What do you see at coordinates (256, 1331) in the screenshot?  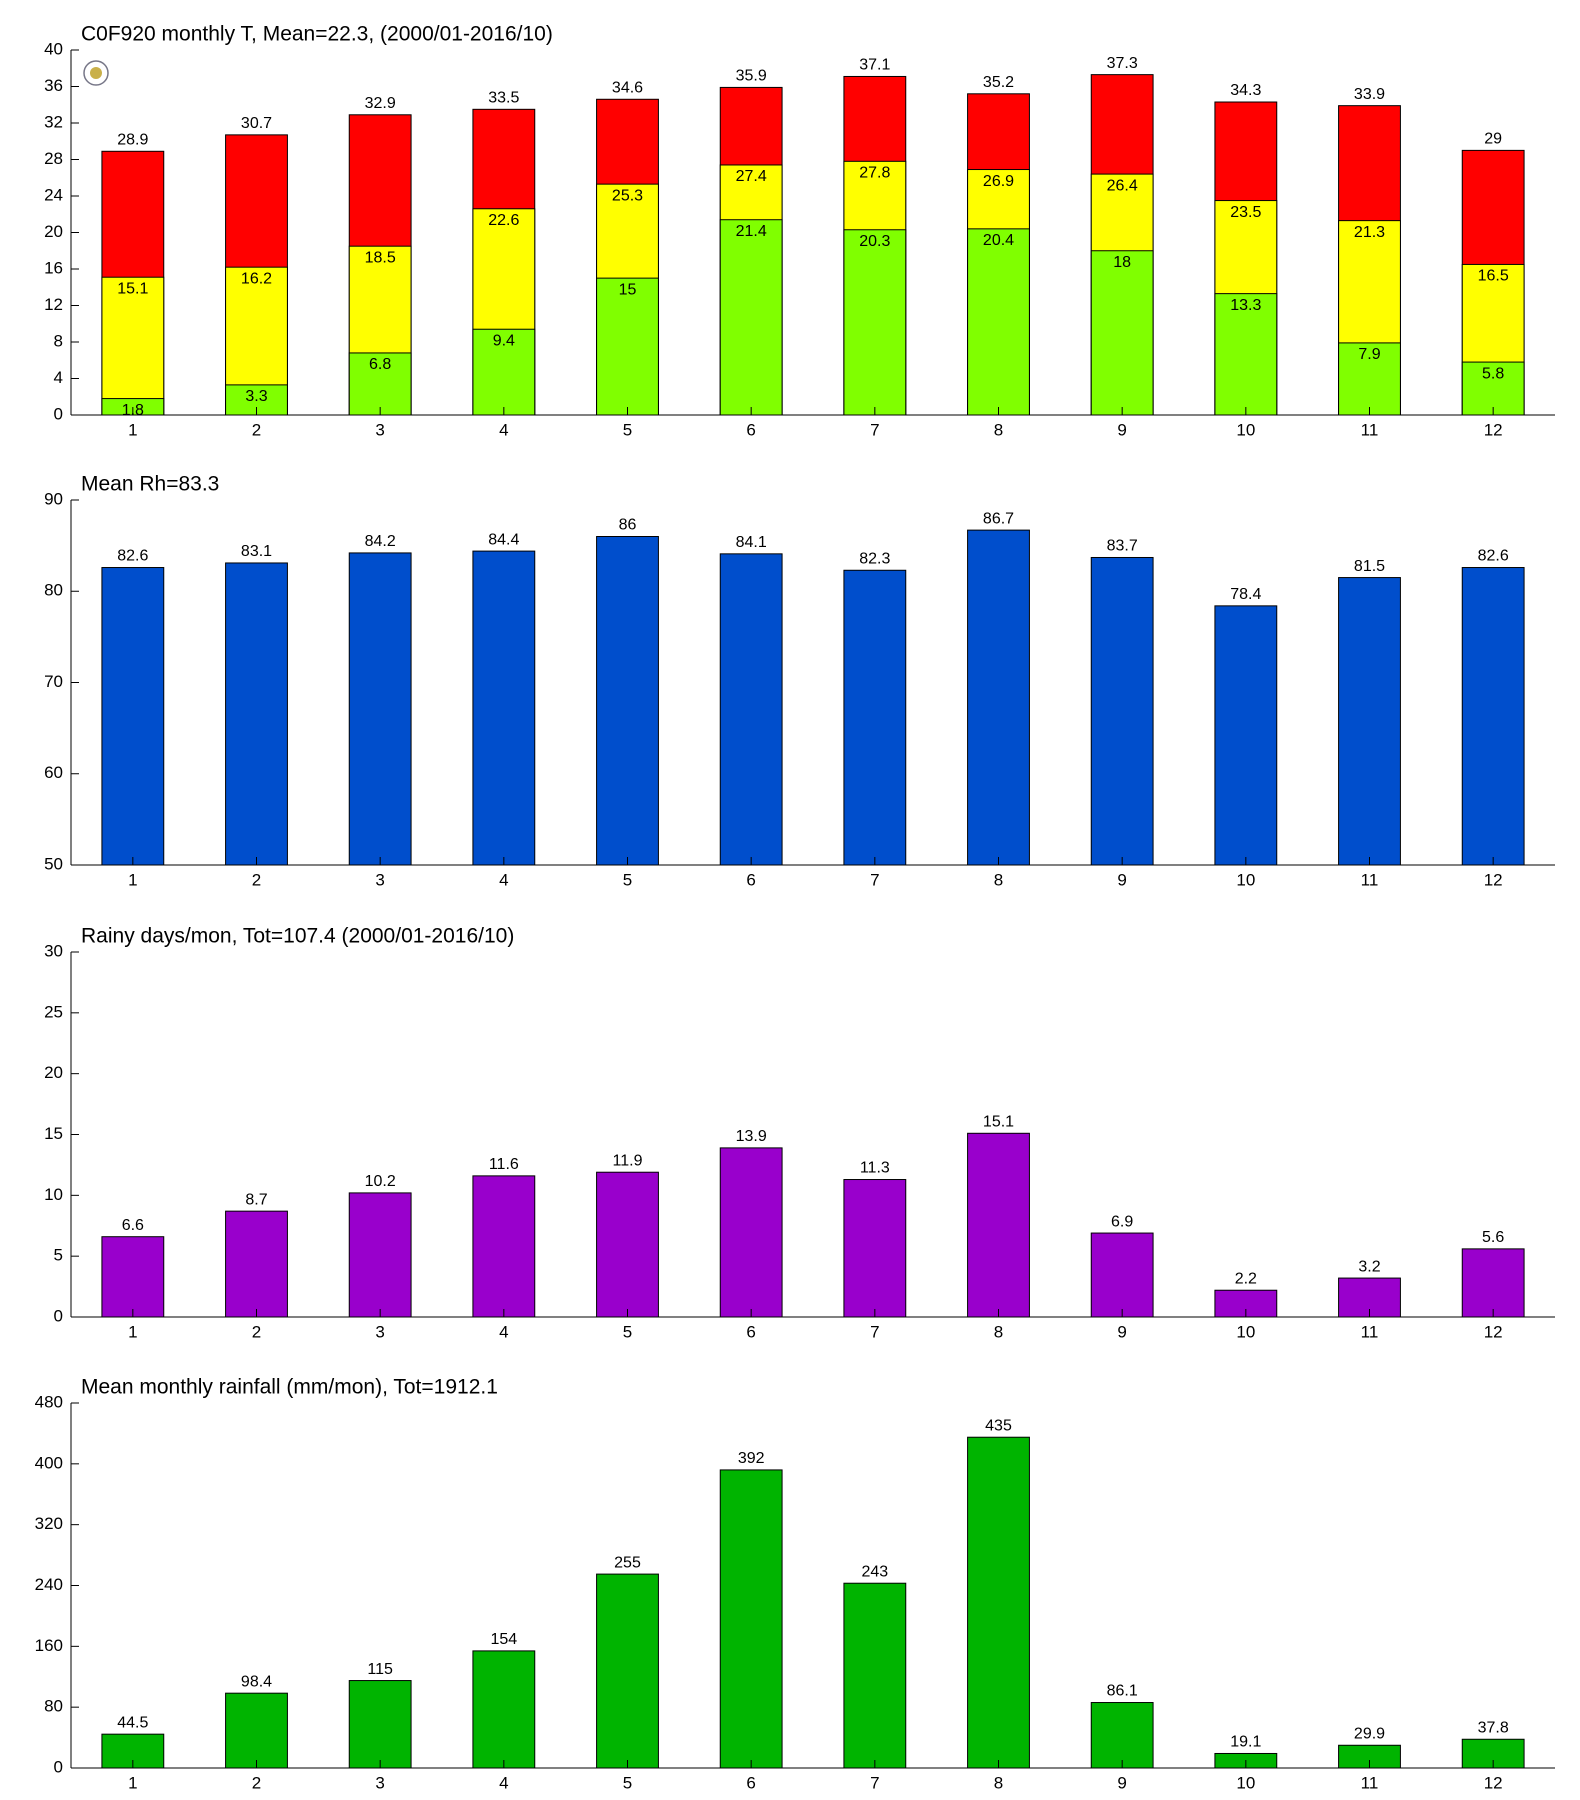 I see `x-tick-label: 2` at bounding box center [256, 1331].